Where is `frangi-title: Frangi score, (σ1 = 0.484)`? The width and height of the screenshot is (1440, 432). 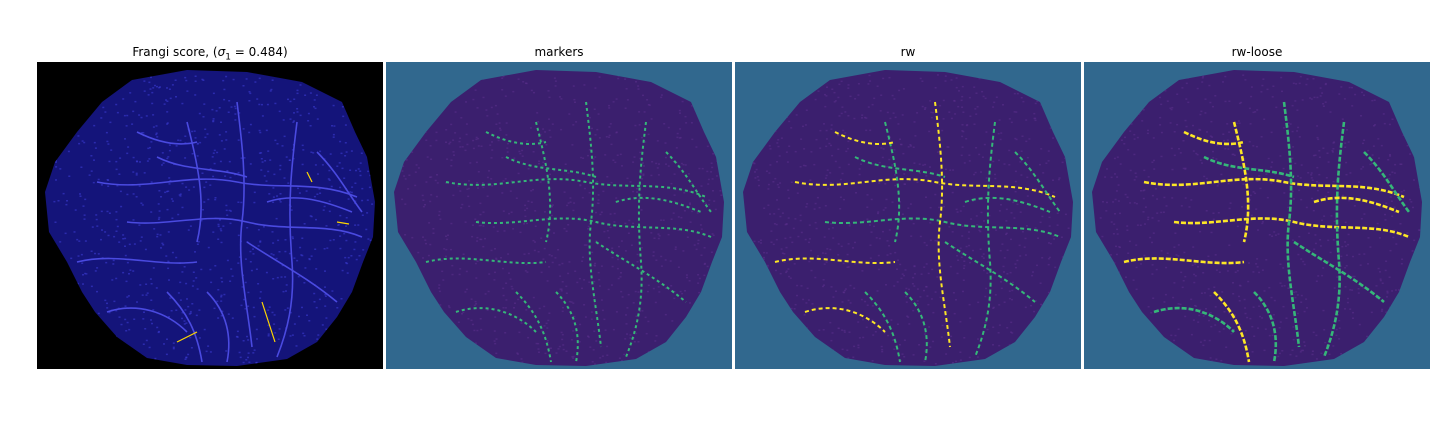
frangi-title: Frangi score, (σ1 = 0.484) is located at coordinates (210, 54).